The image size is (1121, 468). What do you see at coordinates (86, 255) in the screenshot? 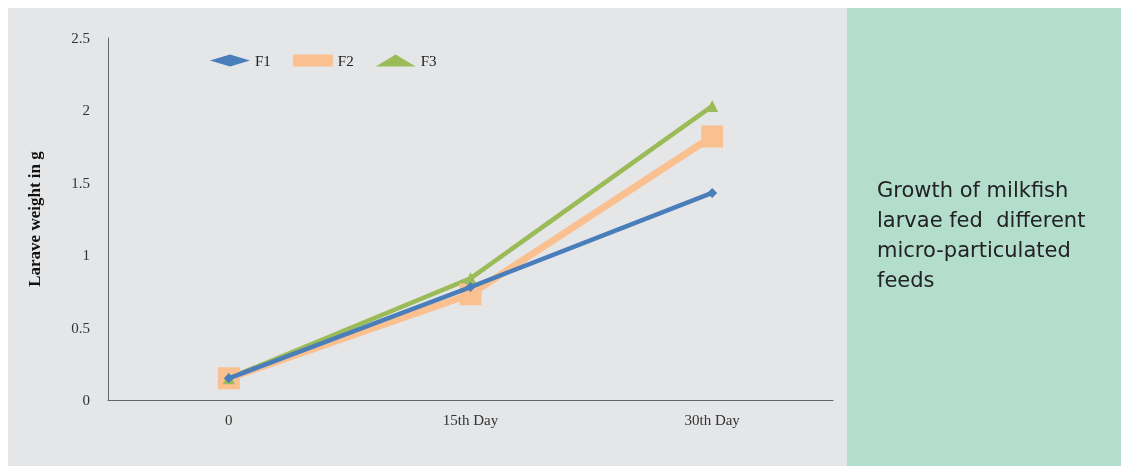
I see `y-tick-label: 1` at bounding box center [86, 255].